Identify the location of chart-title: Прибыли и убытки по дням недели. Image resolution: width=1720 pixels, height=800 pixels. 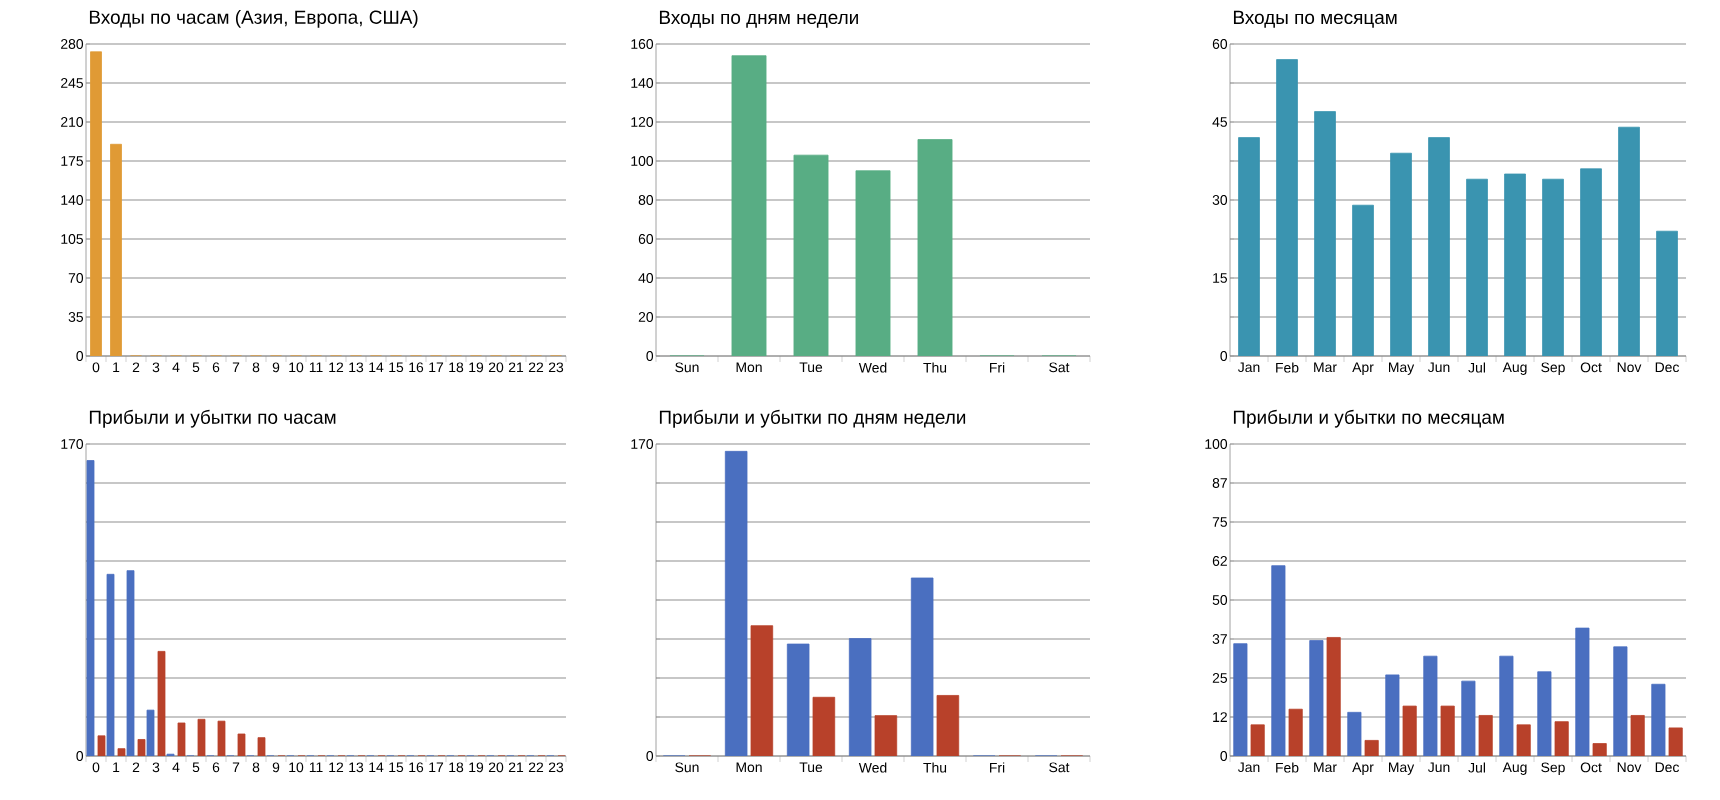
(812, 418).